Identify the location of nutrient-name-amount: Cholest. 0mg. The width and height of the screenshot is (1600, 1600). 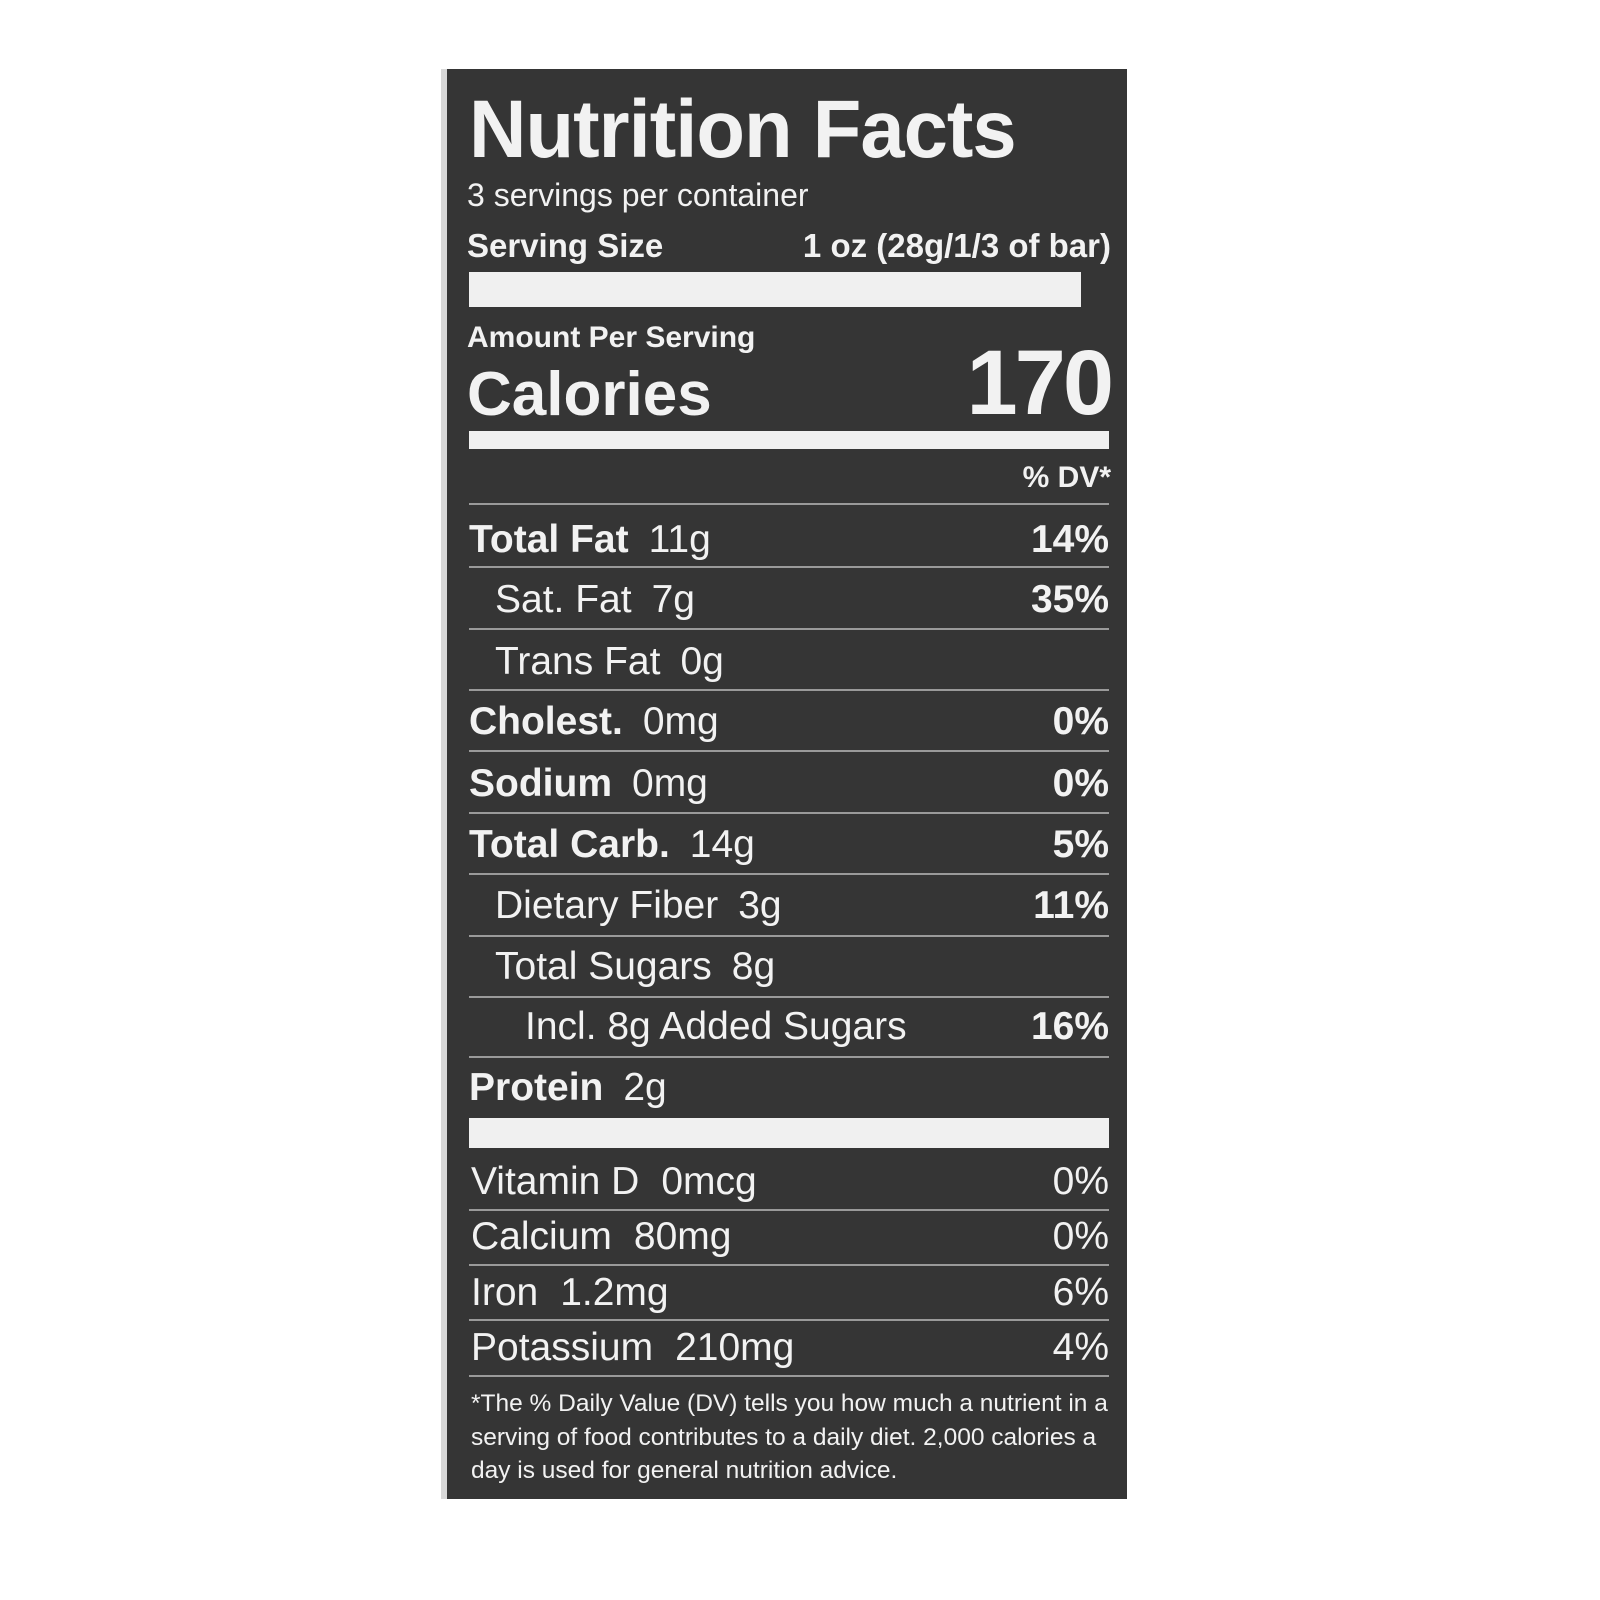
(594, 722).